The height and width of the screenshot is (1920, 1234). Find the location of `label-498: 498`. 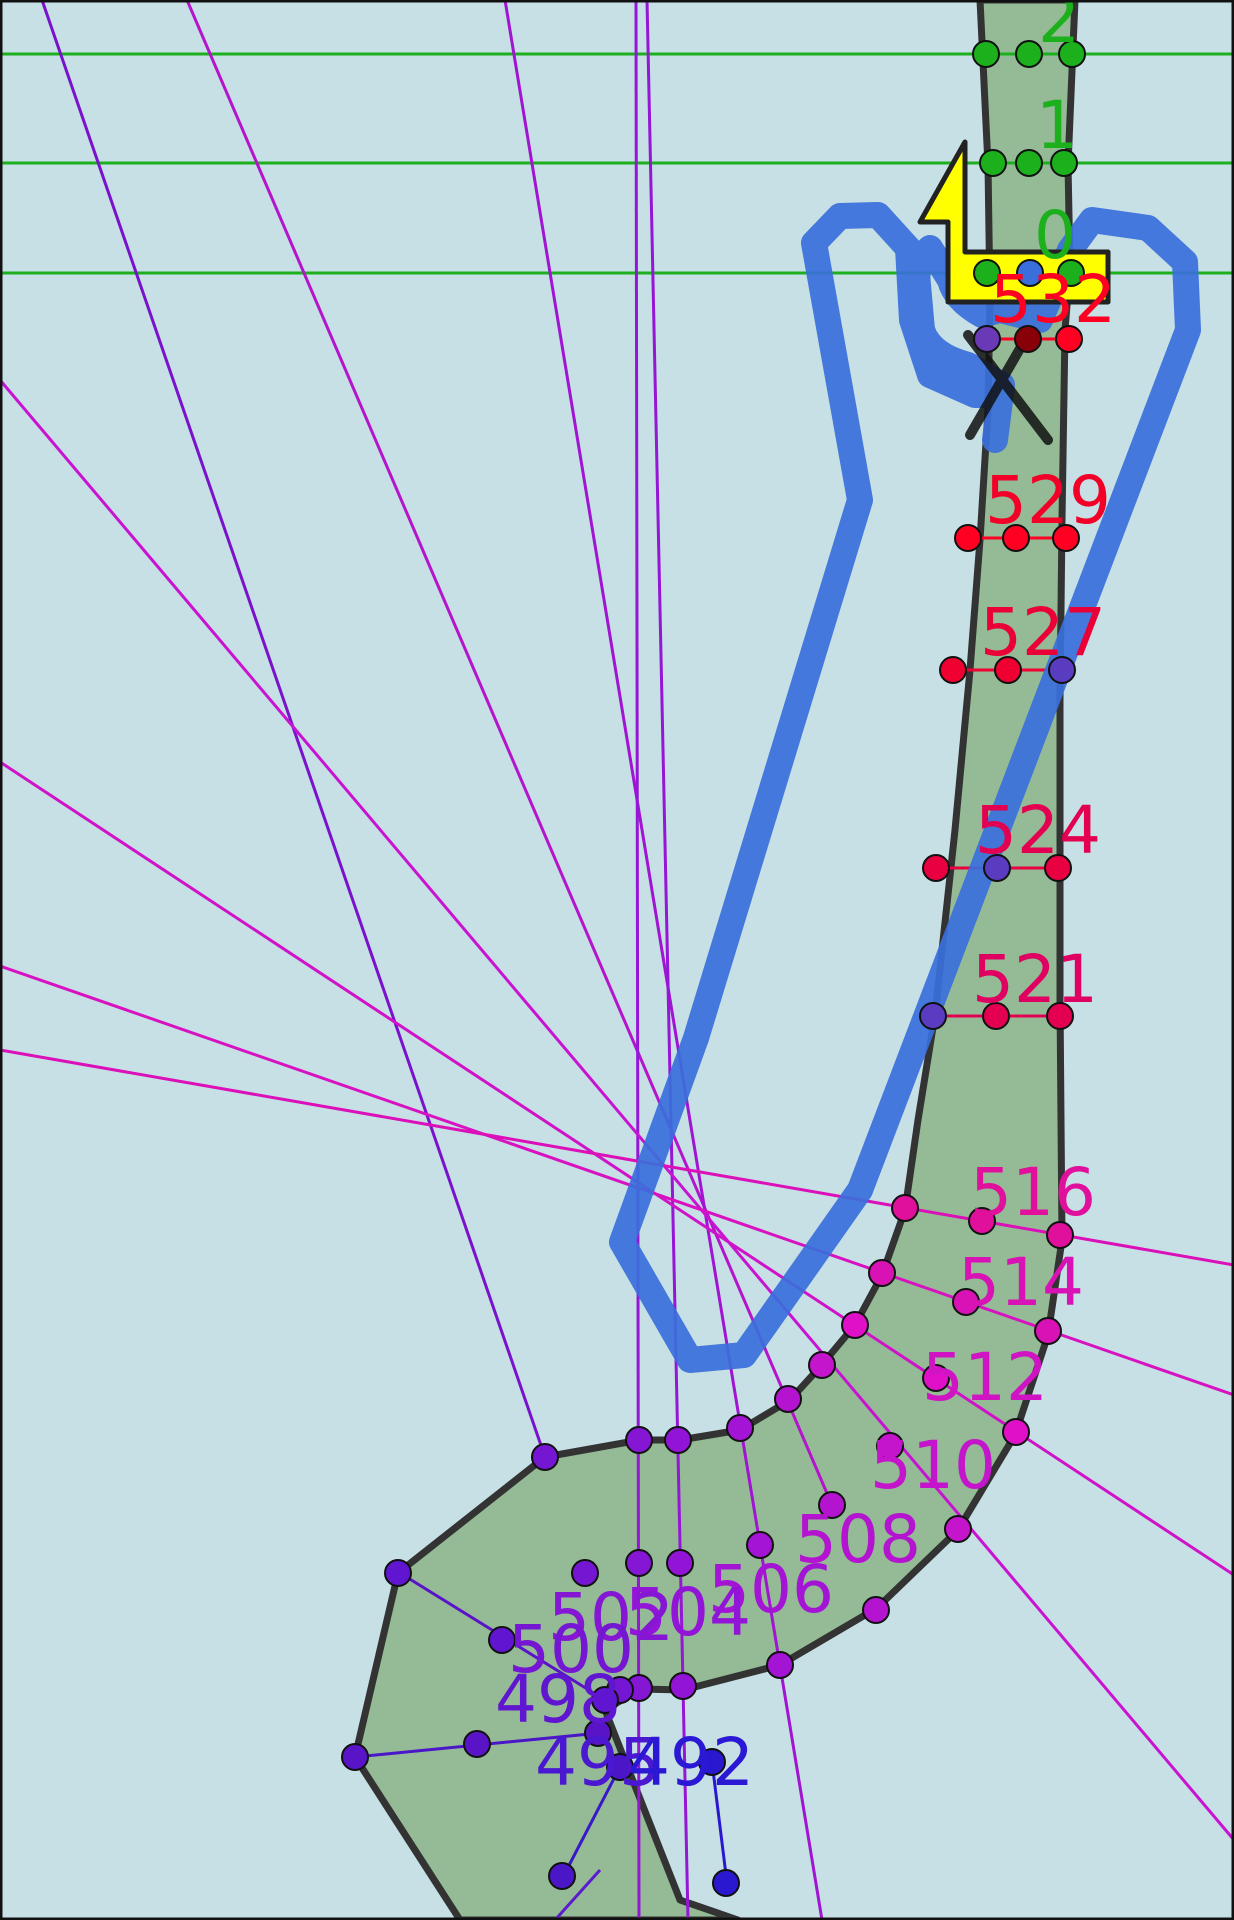

label-498: 498 is located at coordinates (558, 1699).